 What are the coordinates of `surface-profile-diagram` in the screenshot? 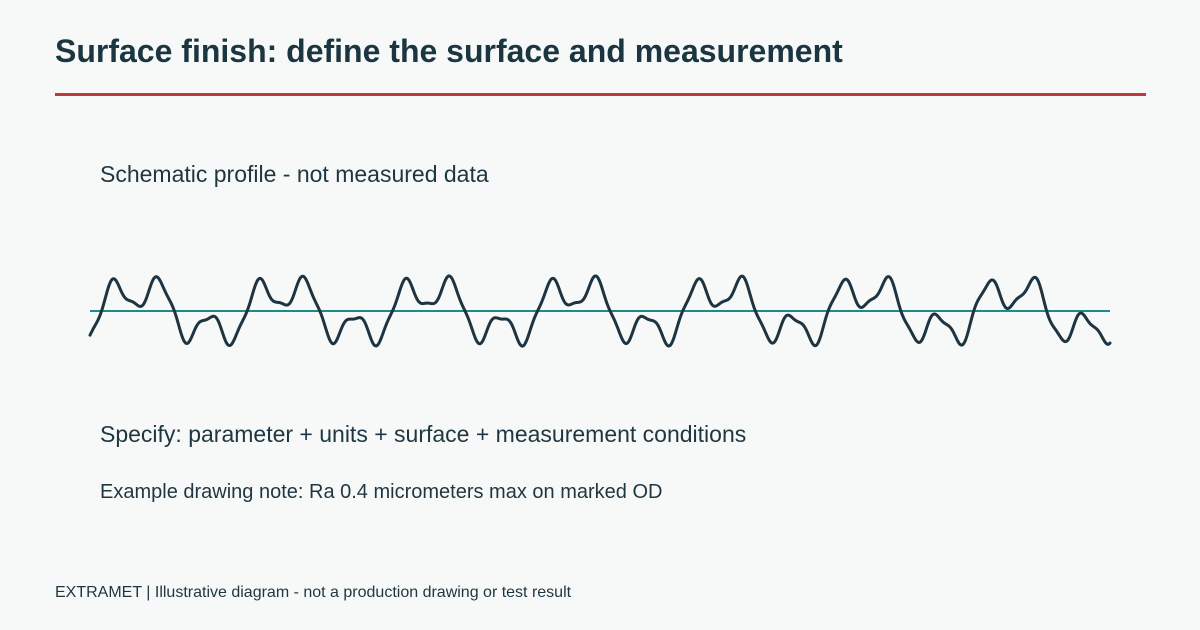 It's located at (600, 311).